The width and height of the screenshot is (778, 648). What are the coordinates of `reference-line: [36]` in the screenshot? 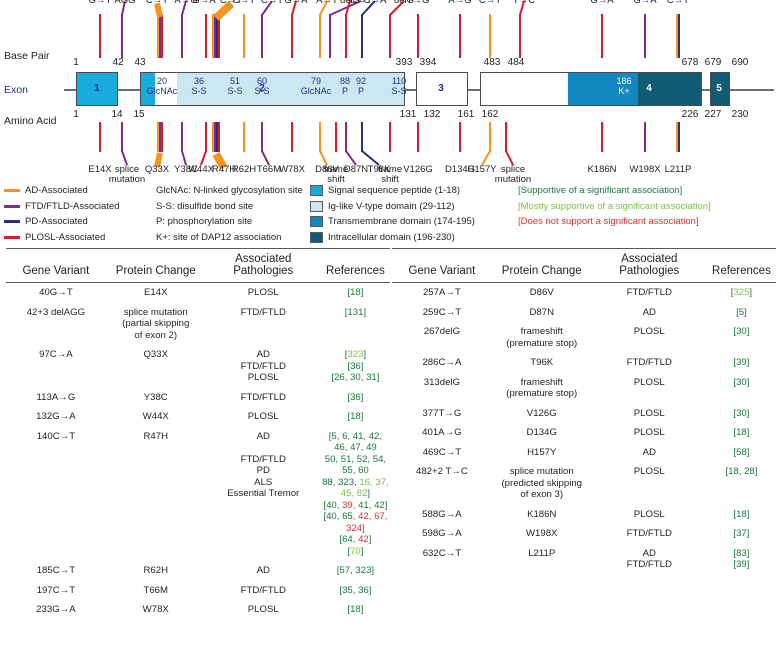 It's located at (355, 367).